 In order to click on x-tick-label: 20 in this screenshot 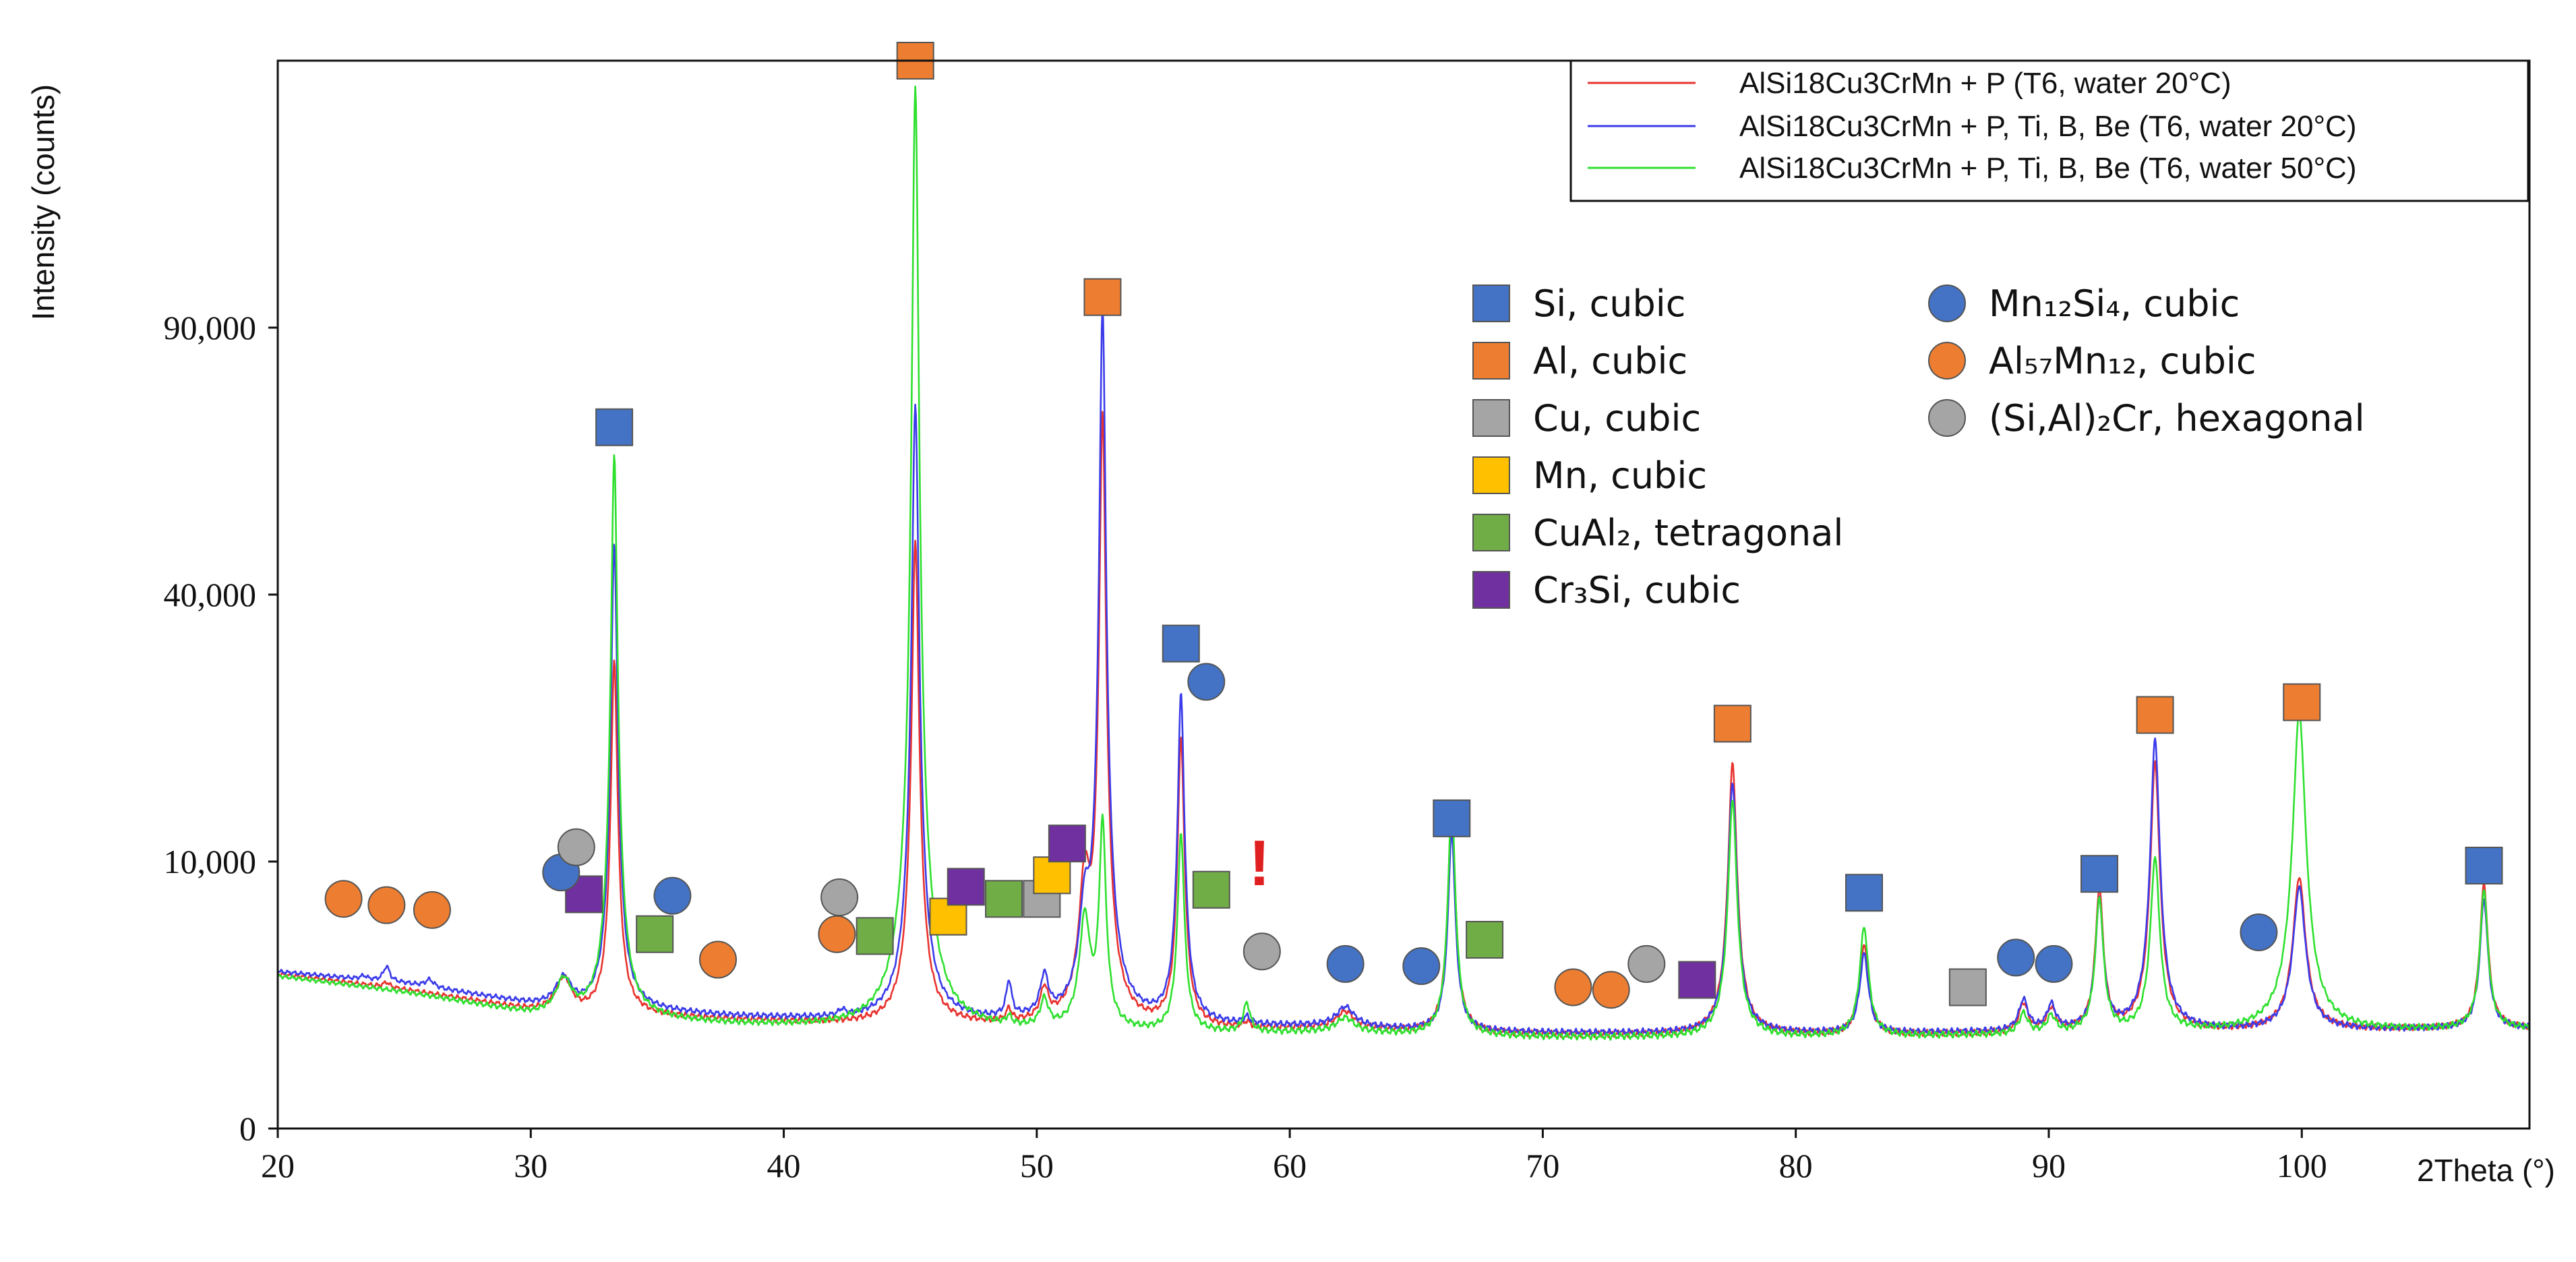, I will do `click(278, 1166)`.